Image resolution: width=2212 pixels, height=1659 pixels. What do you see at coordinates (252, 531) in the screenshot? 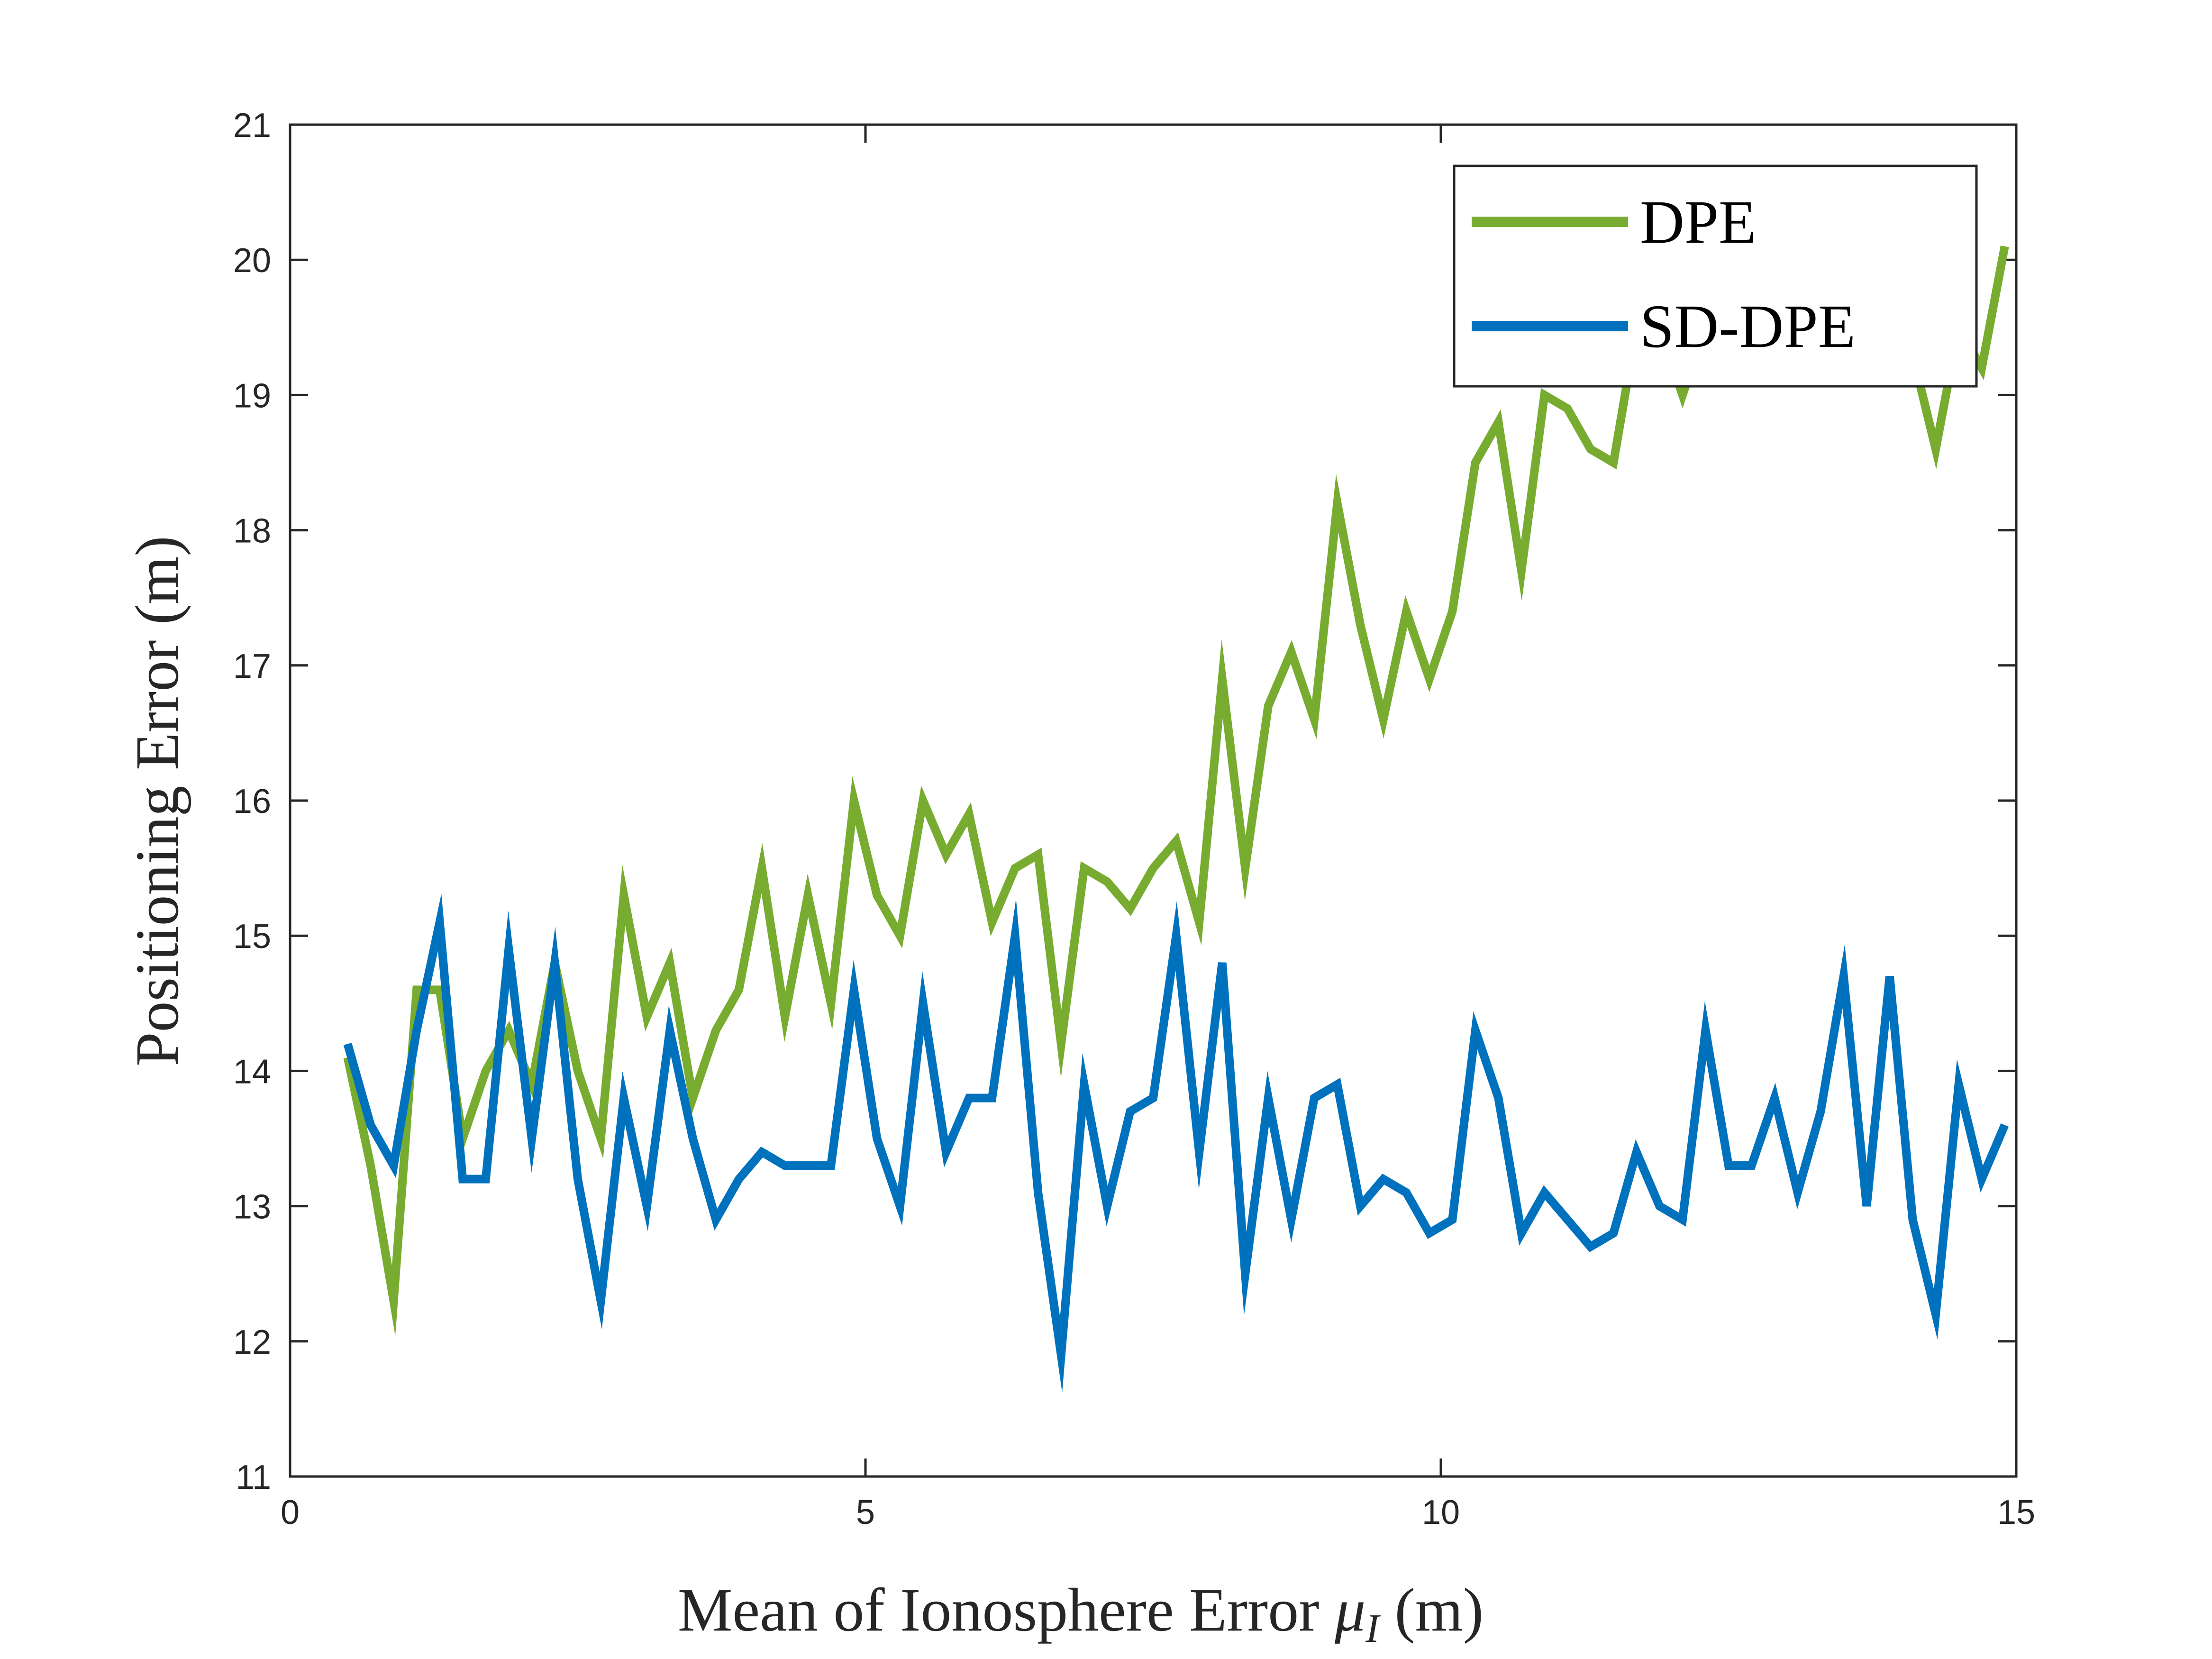
I see `y-tick-label: 18` at bounding box center [252, 531].